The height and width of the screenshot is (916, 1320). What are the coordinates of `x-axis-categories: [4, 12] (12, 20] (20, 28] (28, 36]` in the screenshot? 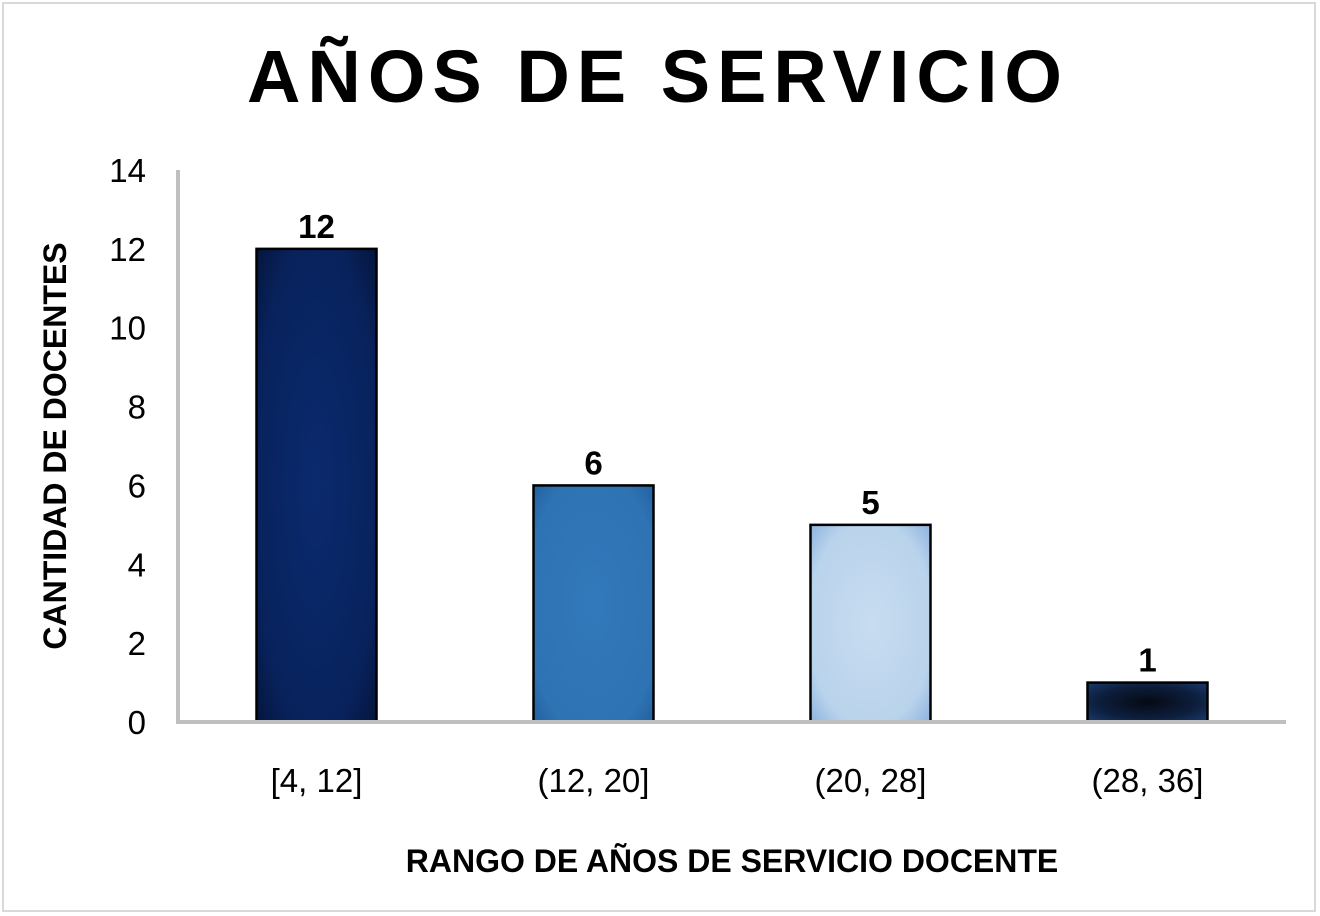 It's located at (737, 780).